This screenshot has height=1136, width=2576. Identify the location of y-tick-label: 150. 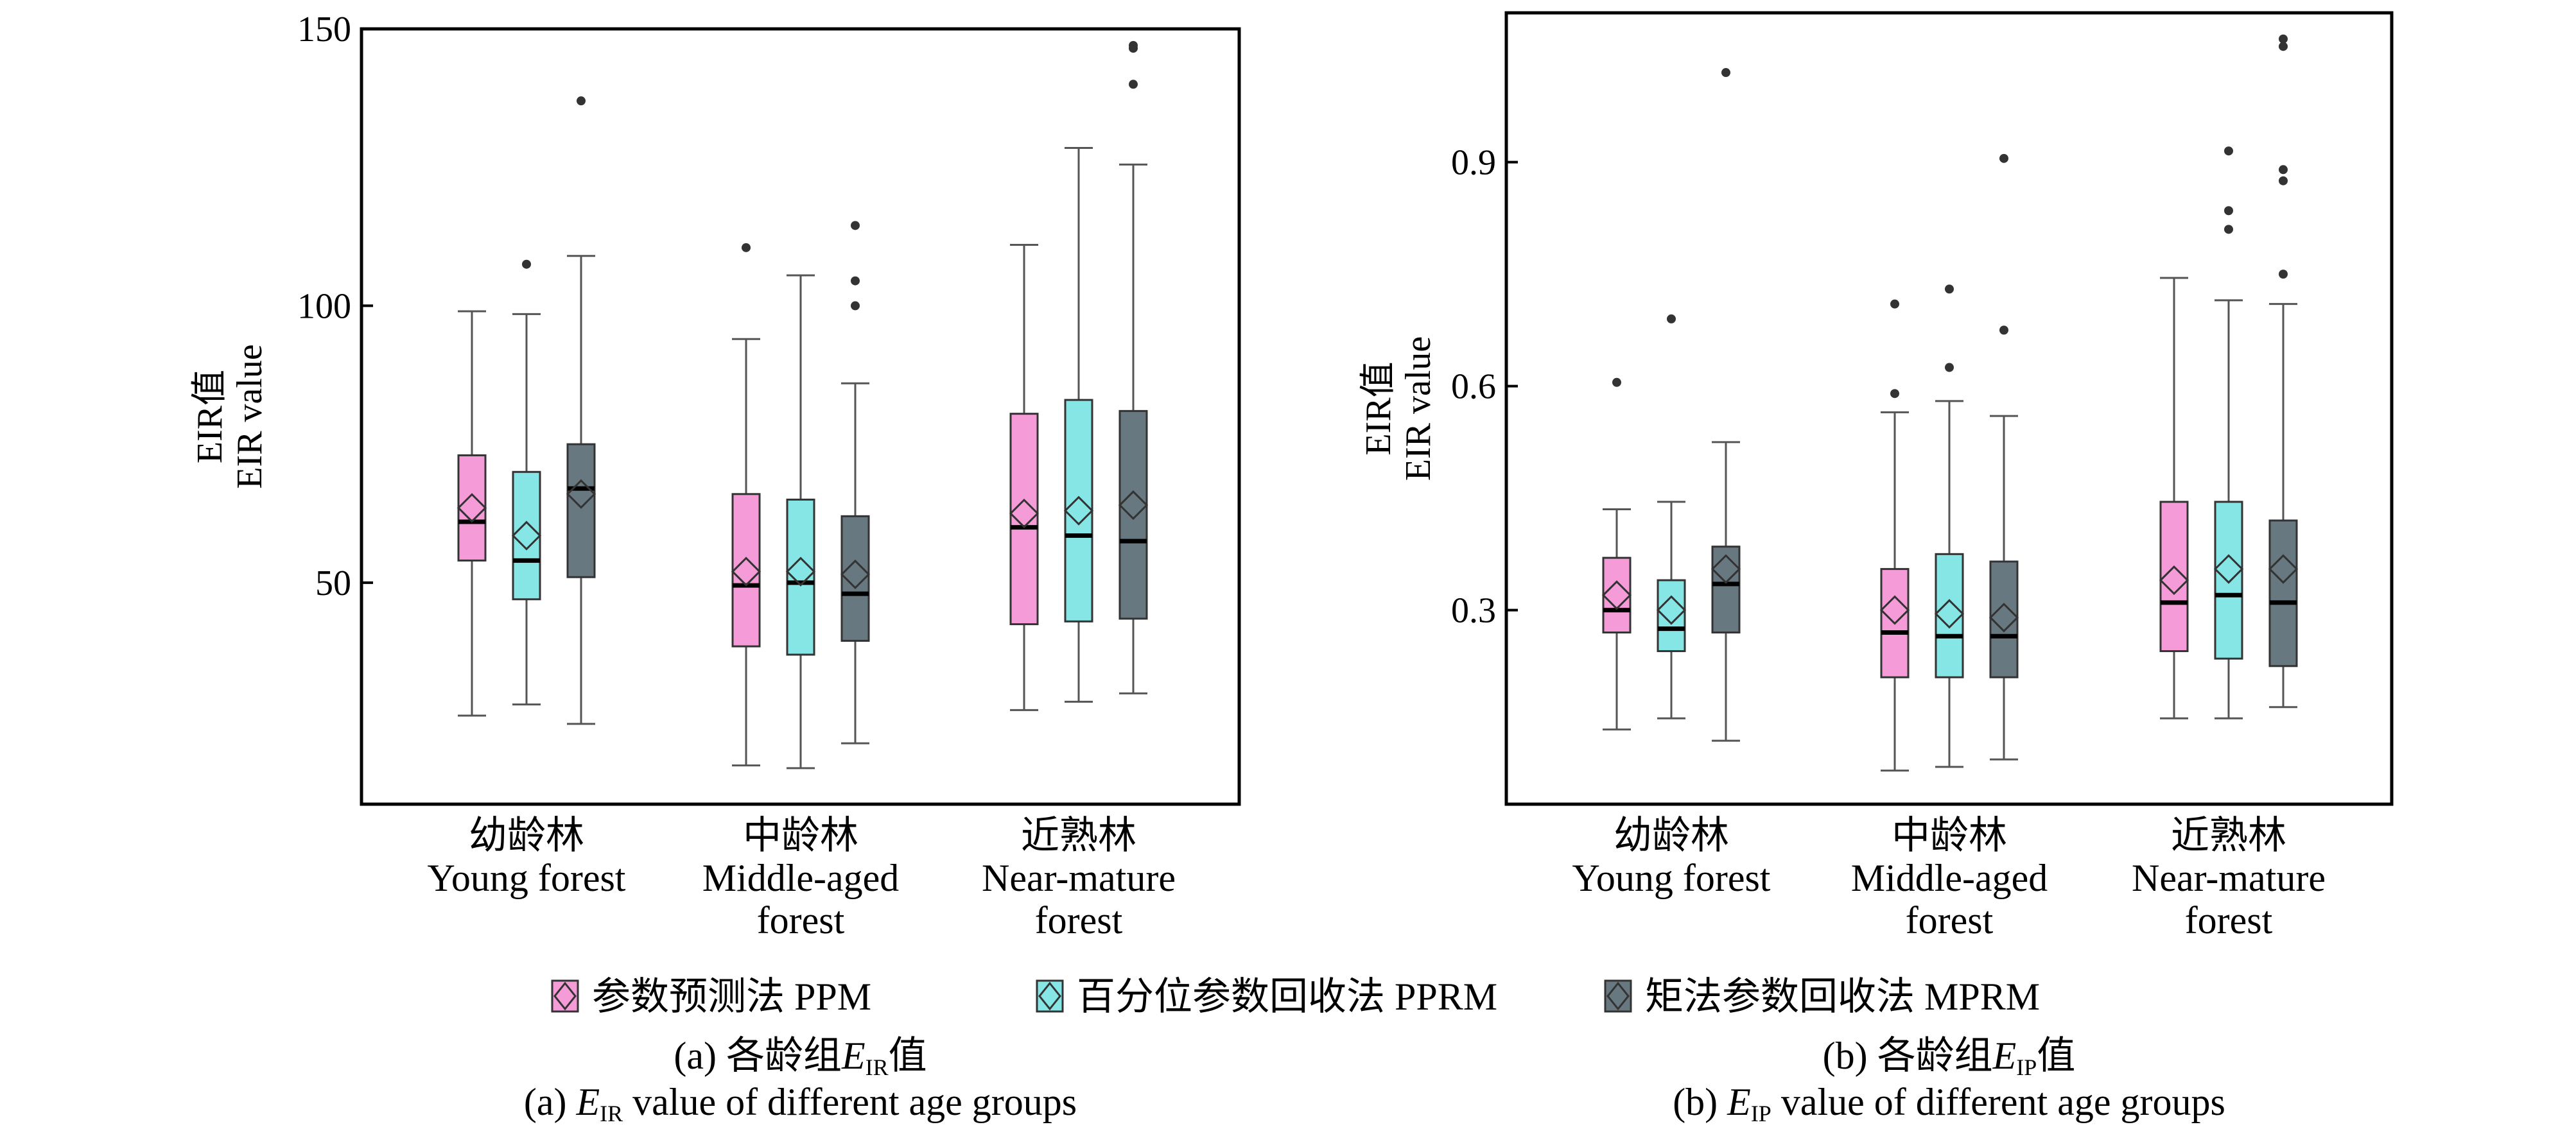
(324, 29).